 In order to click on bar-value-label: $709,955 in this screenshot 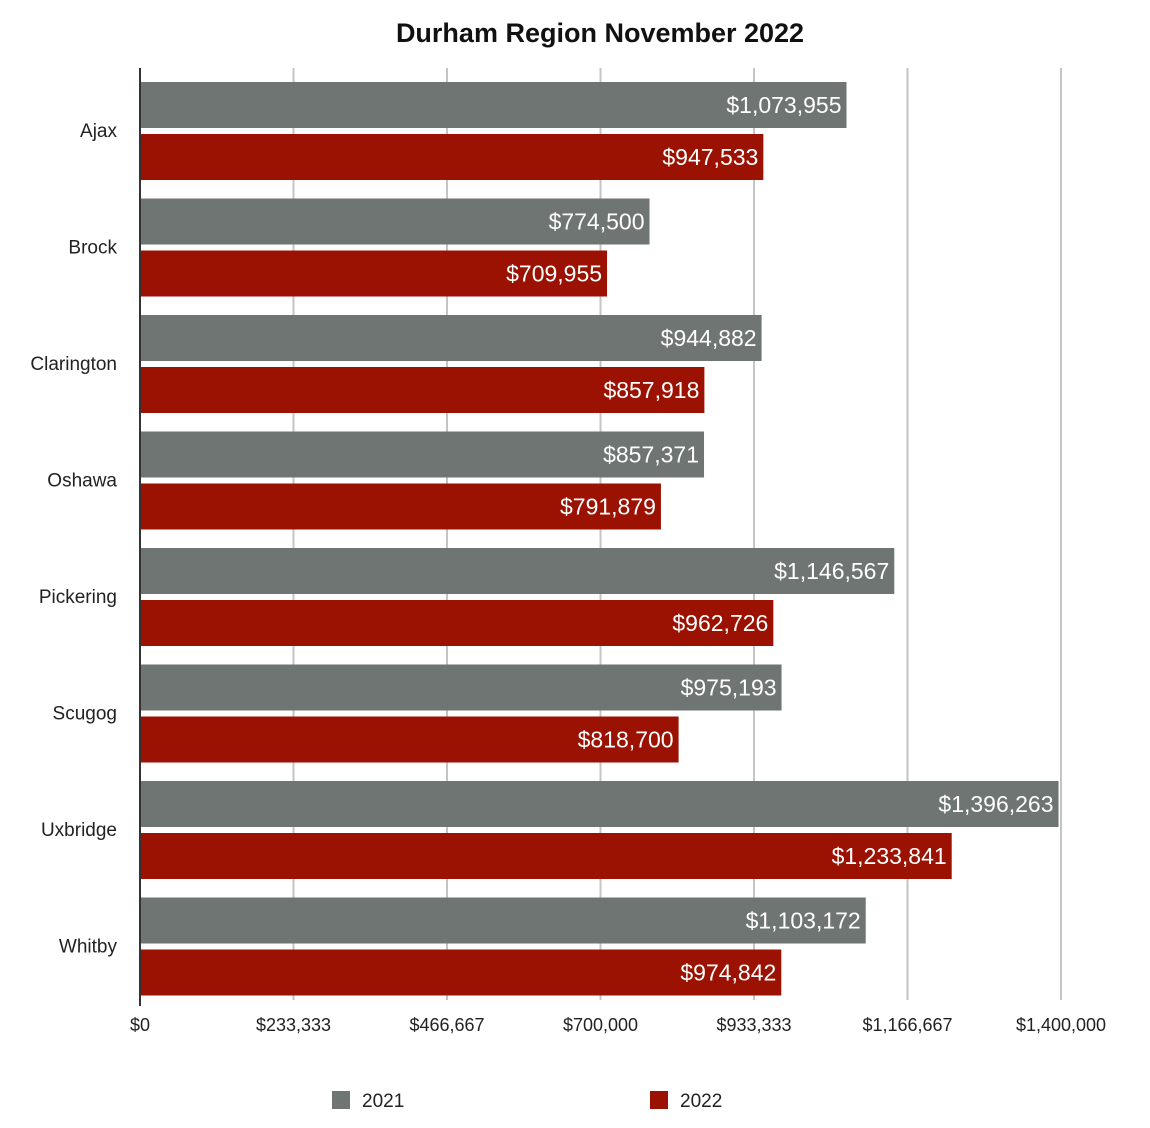, I will do `click(554, 274)`.